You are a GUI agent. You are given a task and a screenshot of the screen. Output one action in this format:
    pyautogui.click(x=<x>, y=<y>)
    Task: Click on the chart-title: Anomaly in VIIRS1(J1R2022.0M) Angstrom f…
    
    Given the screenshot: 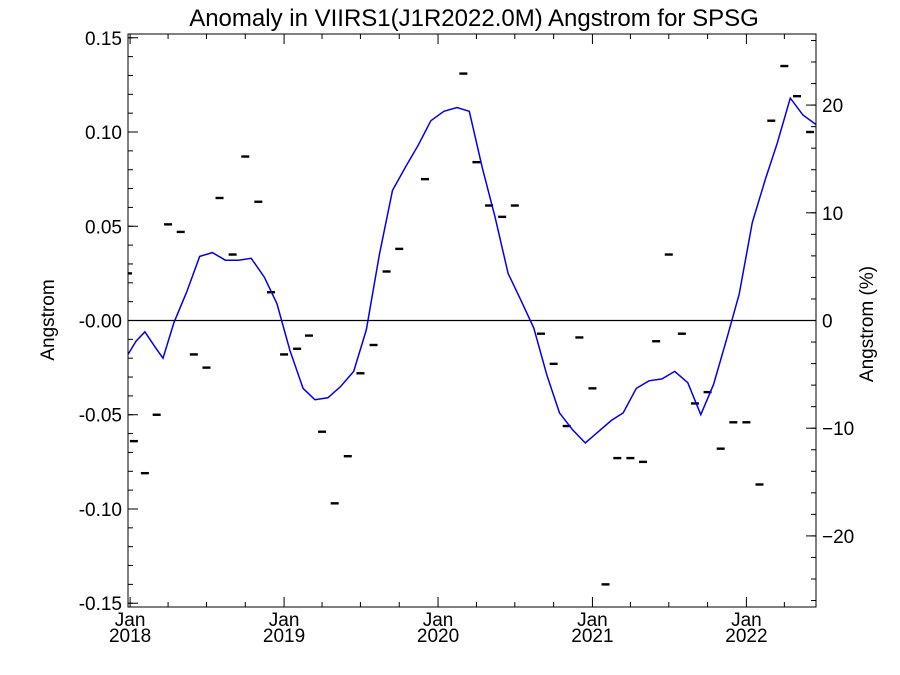 What is the action you would take?
    pyautogui.click(x=474, y=18)
    